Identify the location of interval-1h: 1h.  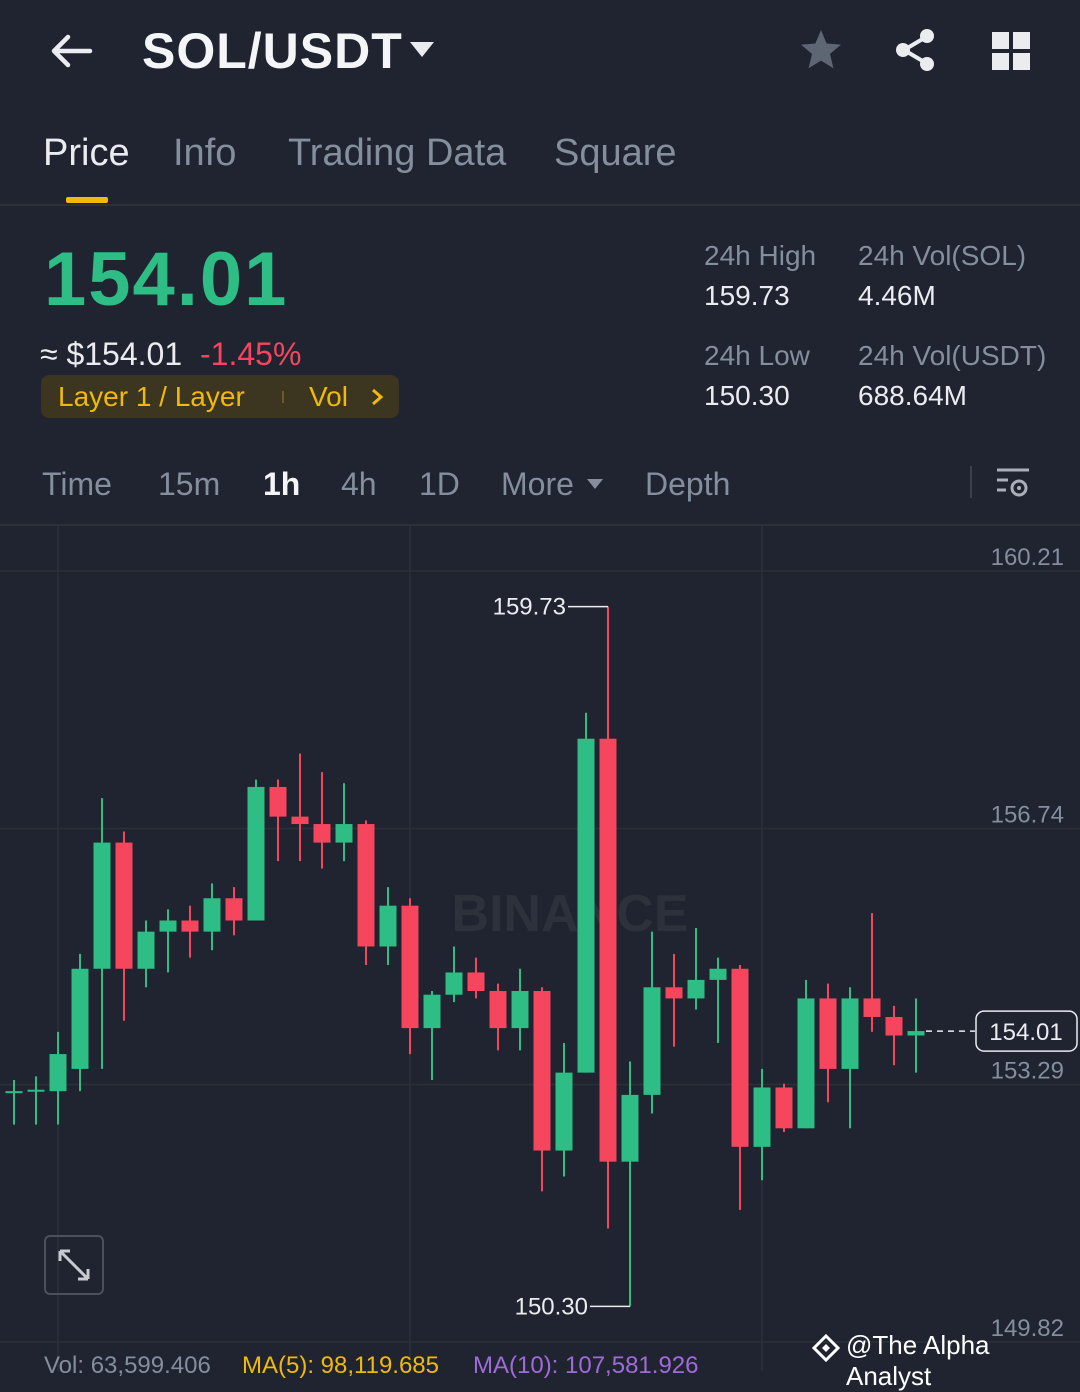
(282, 484).